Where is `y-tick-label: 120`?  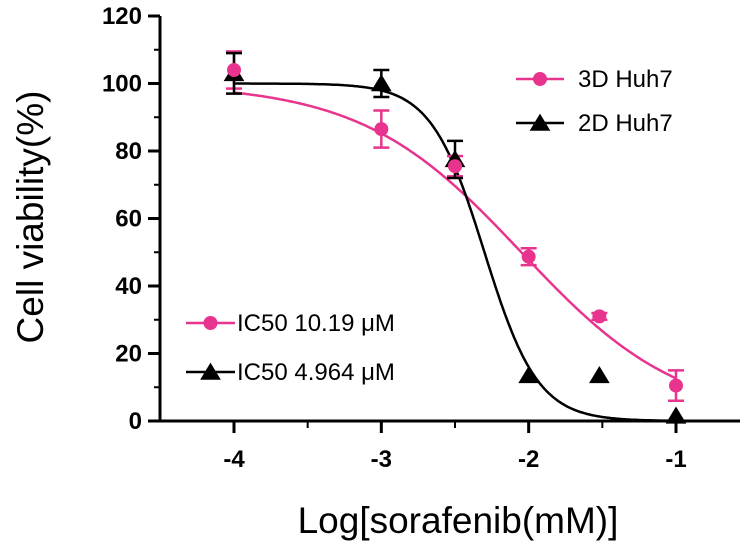
y-tick-label: 120 is located at coordinates (122, 16).